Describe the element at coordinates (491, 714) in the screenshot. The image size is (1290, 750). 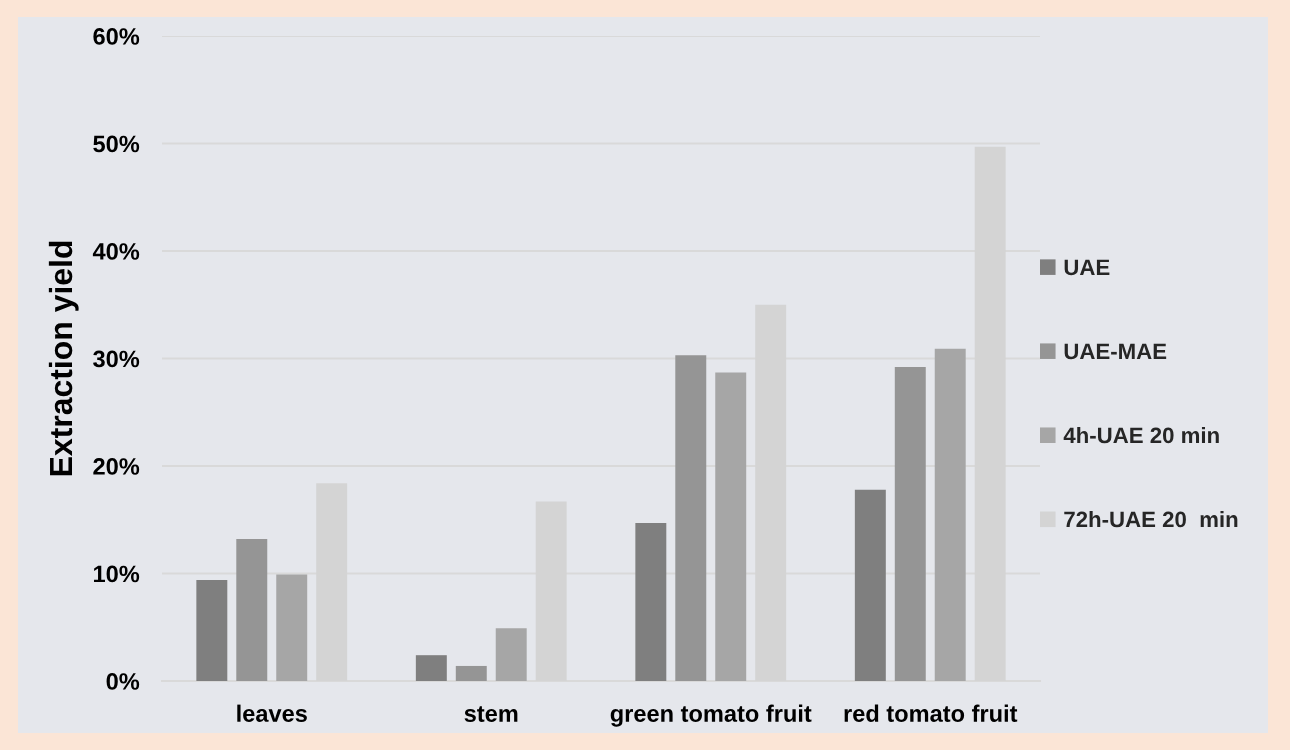
I see `x-tick-label: stem` at that location.